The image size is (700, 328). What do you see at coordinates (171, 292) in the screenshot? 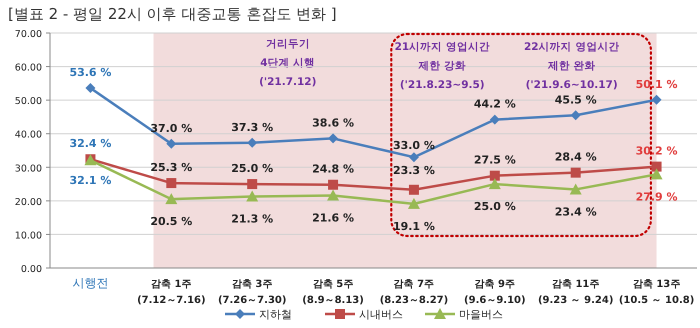
I see `x-tick-label: 감축 1주 (7.12～7.16)` at bounding box center [171, 292].